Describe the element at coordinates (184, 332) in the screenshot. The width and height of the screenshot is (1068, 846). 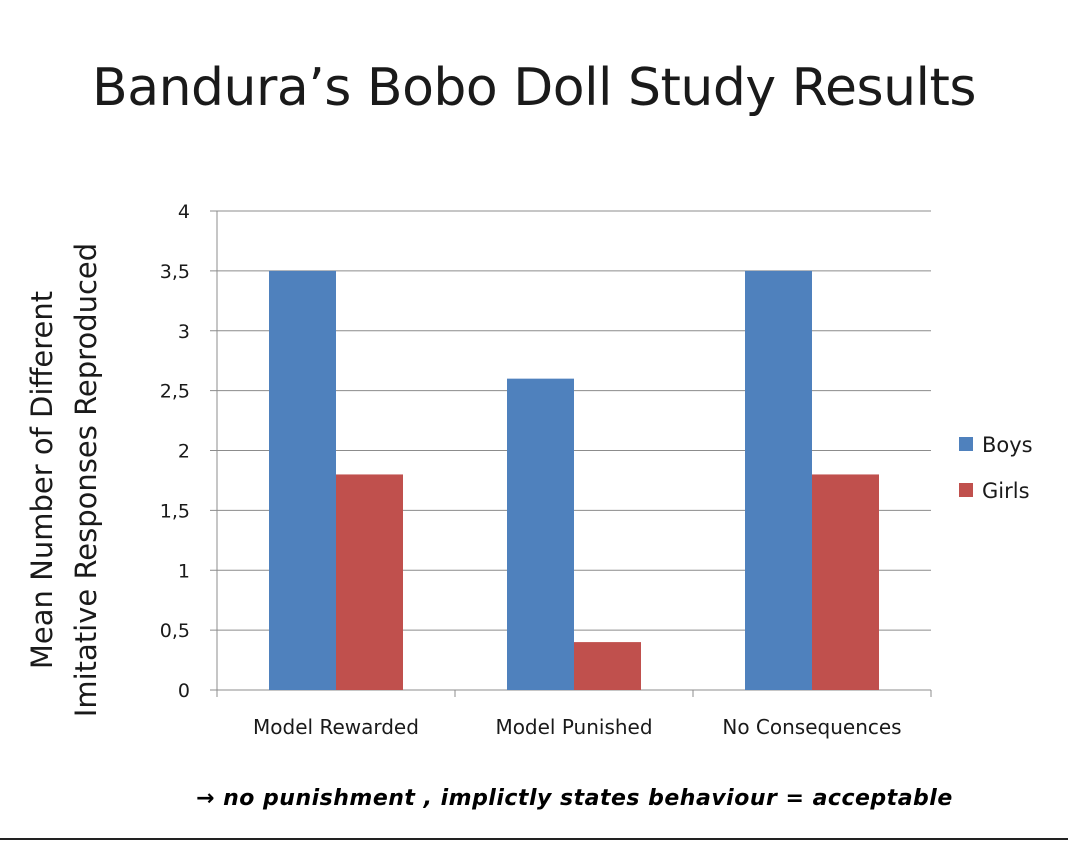
I see `y-tick-label-6: 3` at that location.